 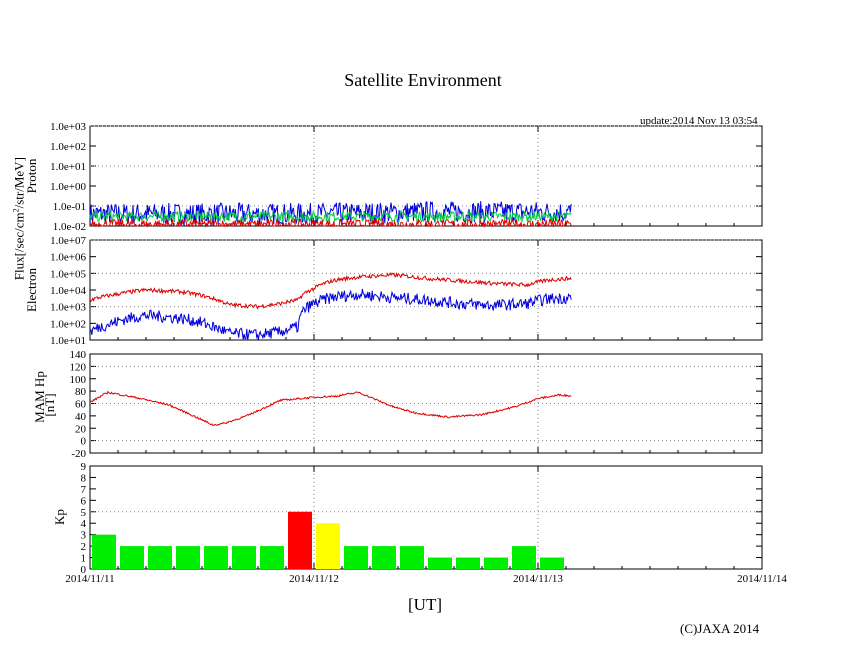 What do you see at coordinates (84, 513) in the screenshot?
I see `y-tick-label: 5` at bounding box center [84, 513].